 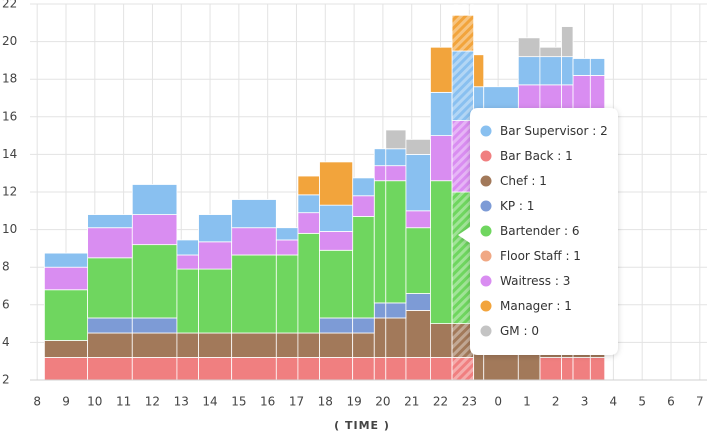 What do you see at coordinates (6, 267) in the screenshot?
I see `y-tick-label: 8` at bounding box center [6, 267].